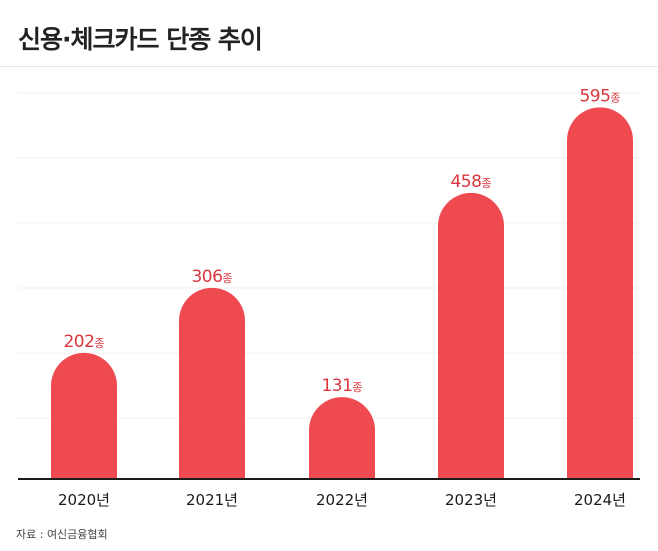 The height and width of the screenshot is (551, 658). I want to click on x-axis-ticks: 2020년 2021년 2022년 2023년 2024년, so click(342, 500).